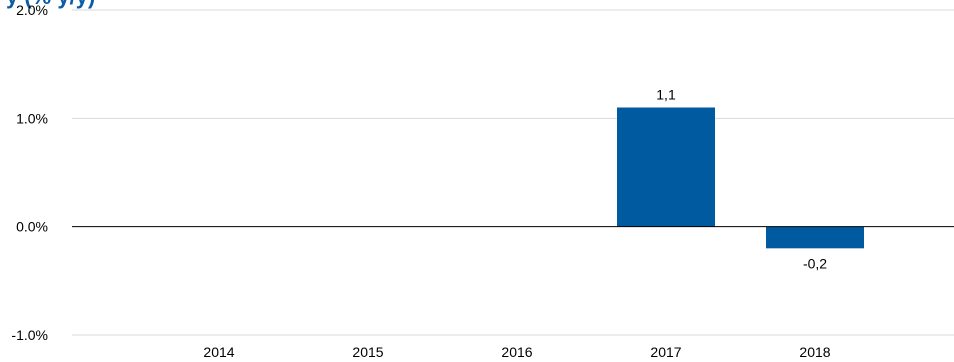  I want to click on y-tick-label: -1.0%, so click(29, 335).